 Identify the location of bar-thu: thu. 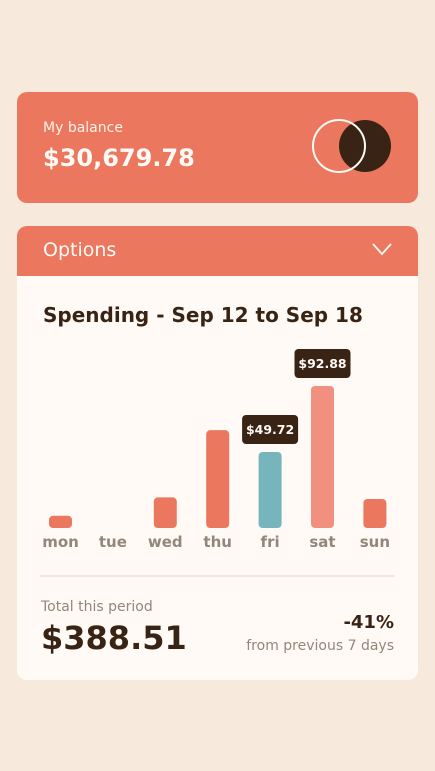
(217, 490).